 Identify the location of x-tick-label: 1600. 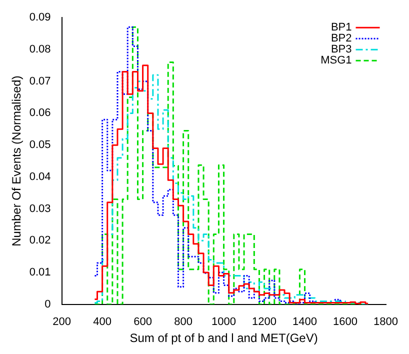
(345, 322).